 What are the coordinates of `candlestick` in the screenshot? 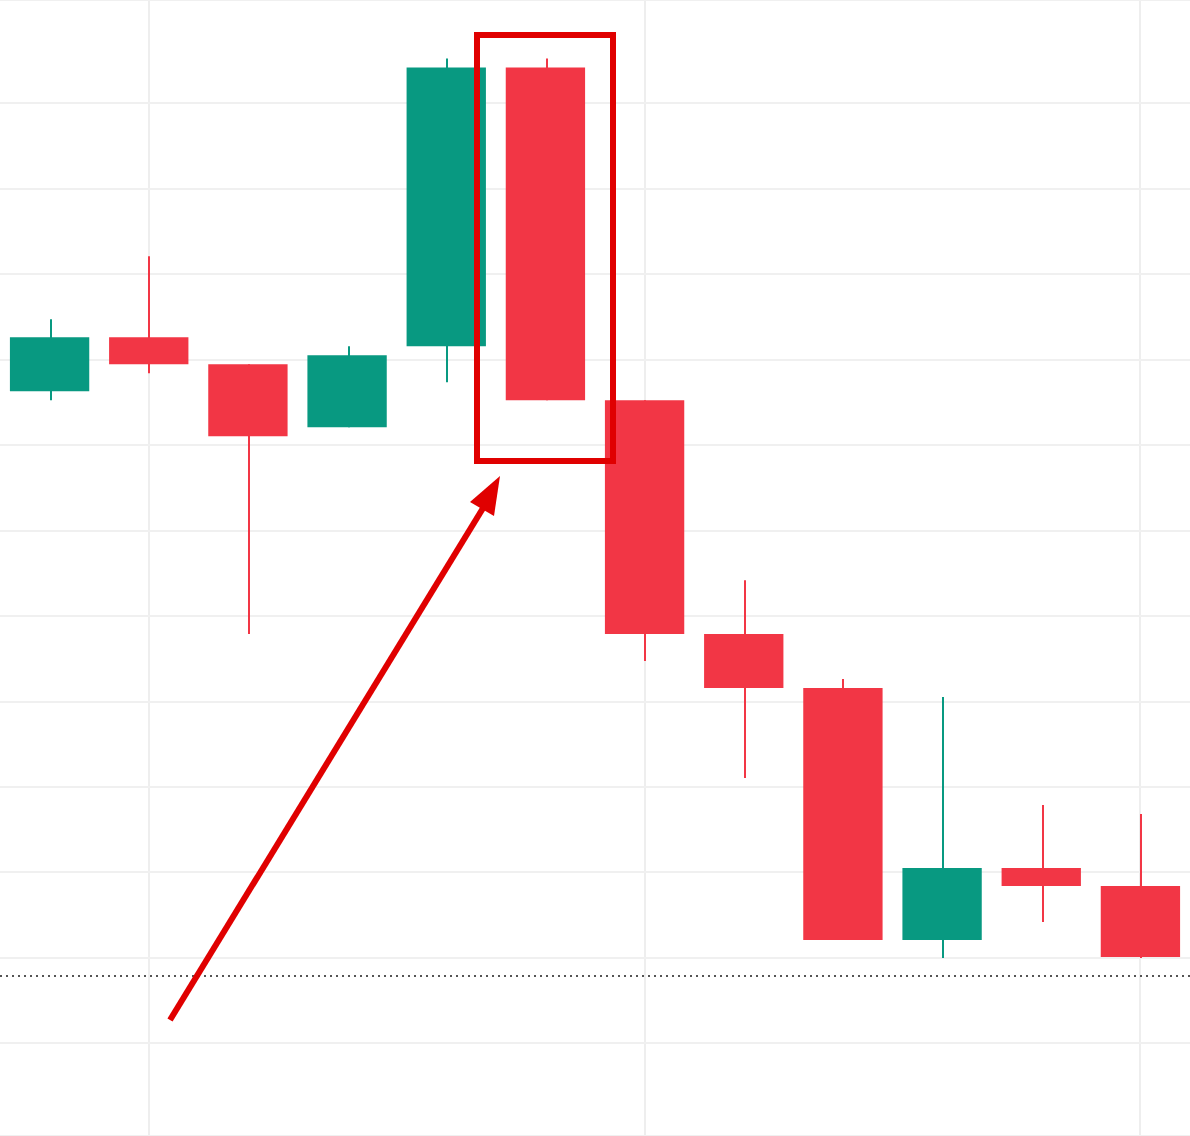 It's located at (1041, 863).